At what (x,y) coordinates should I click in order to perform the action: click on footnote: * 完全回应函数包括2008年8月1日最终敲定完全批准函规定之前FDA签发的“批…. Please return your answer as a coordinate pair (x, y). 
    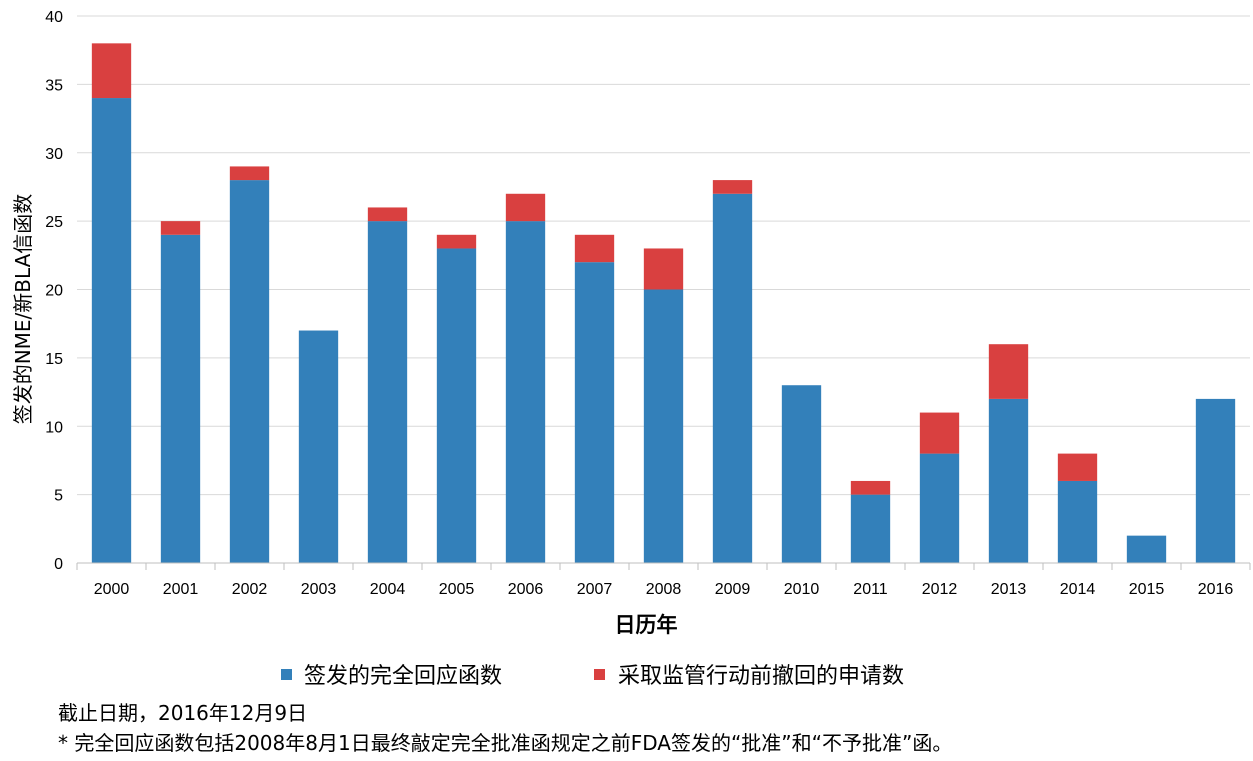
    Looking at the image, I should click on (505, 743).